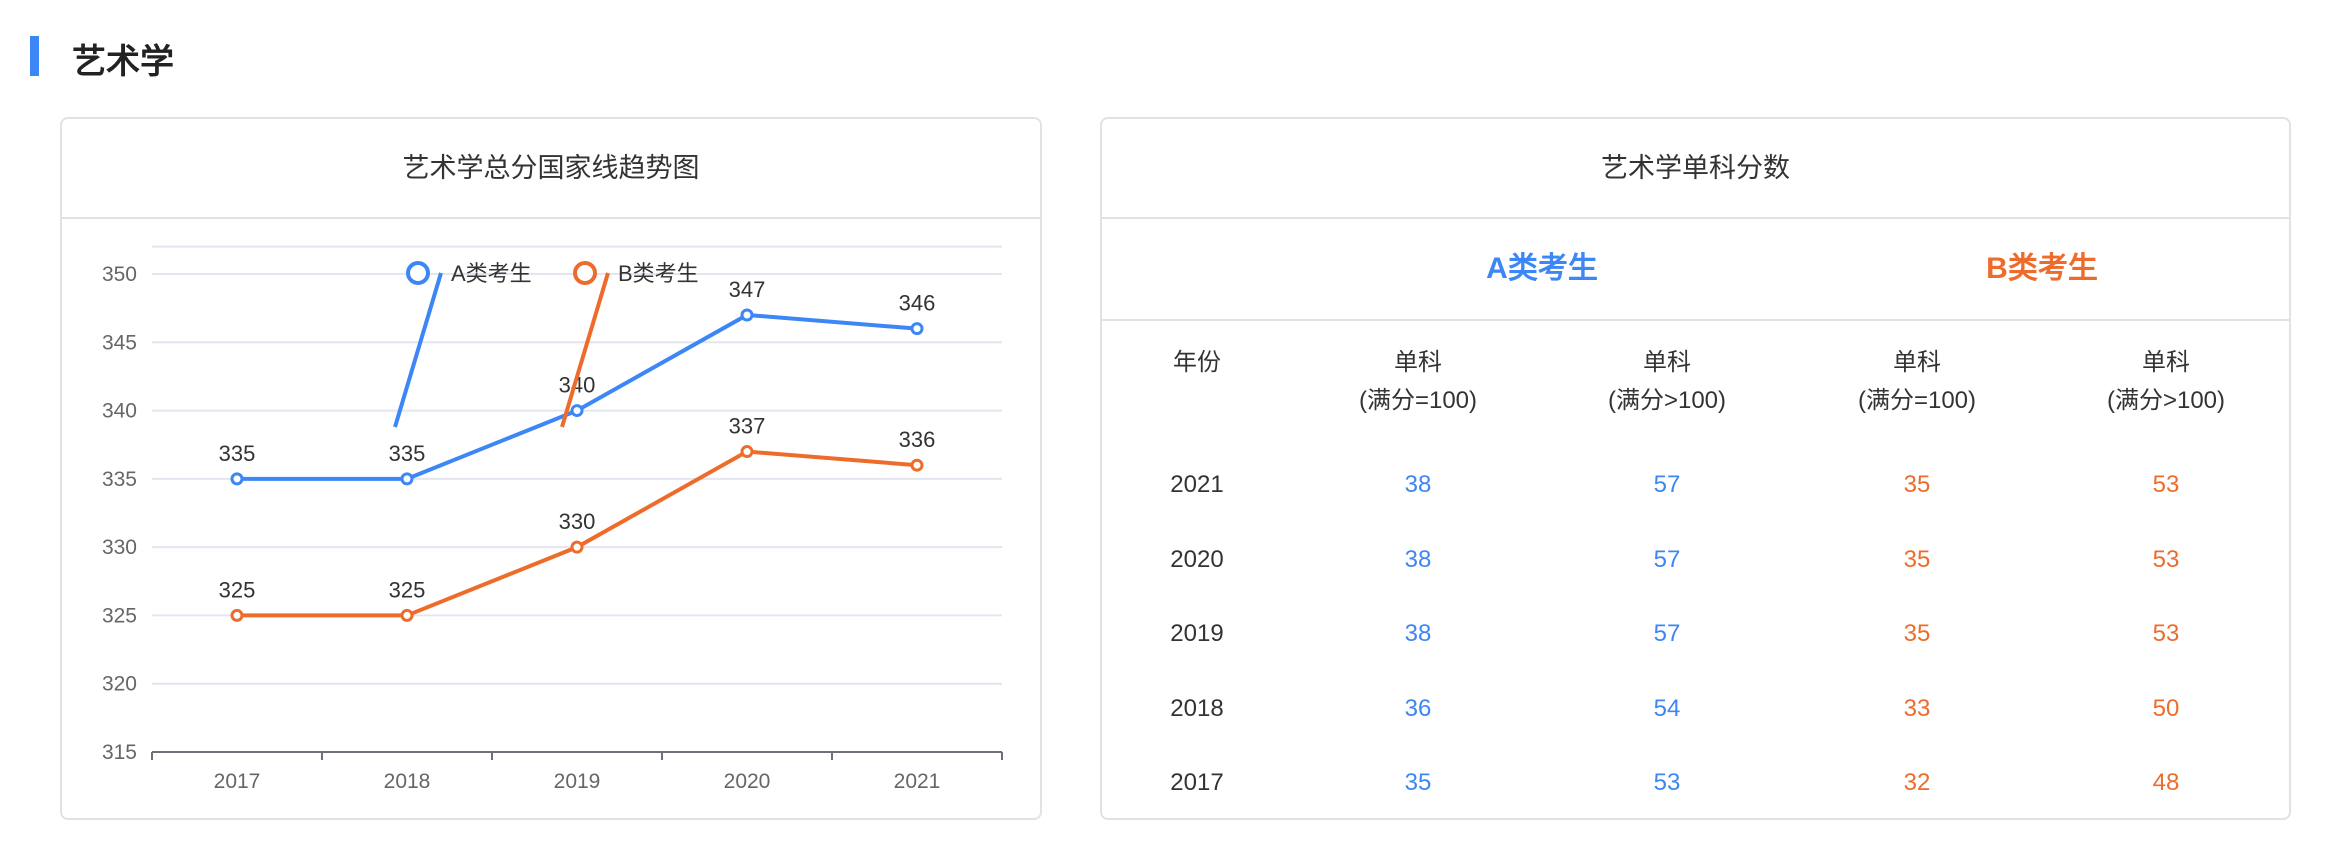 Image resolution: width=2338 pixels, height=858 pixels. What do you see at coordinates (747, 289) in the screenshot?
I see `data-label: 347` at bounding box center [747, 289].